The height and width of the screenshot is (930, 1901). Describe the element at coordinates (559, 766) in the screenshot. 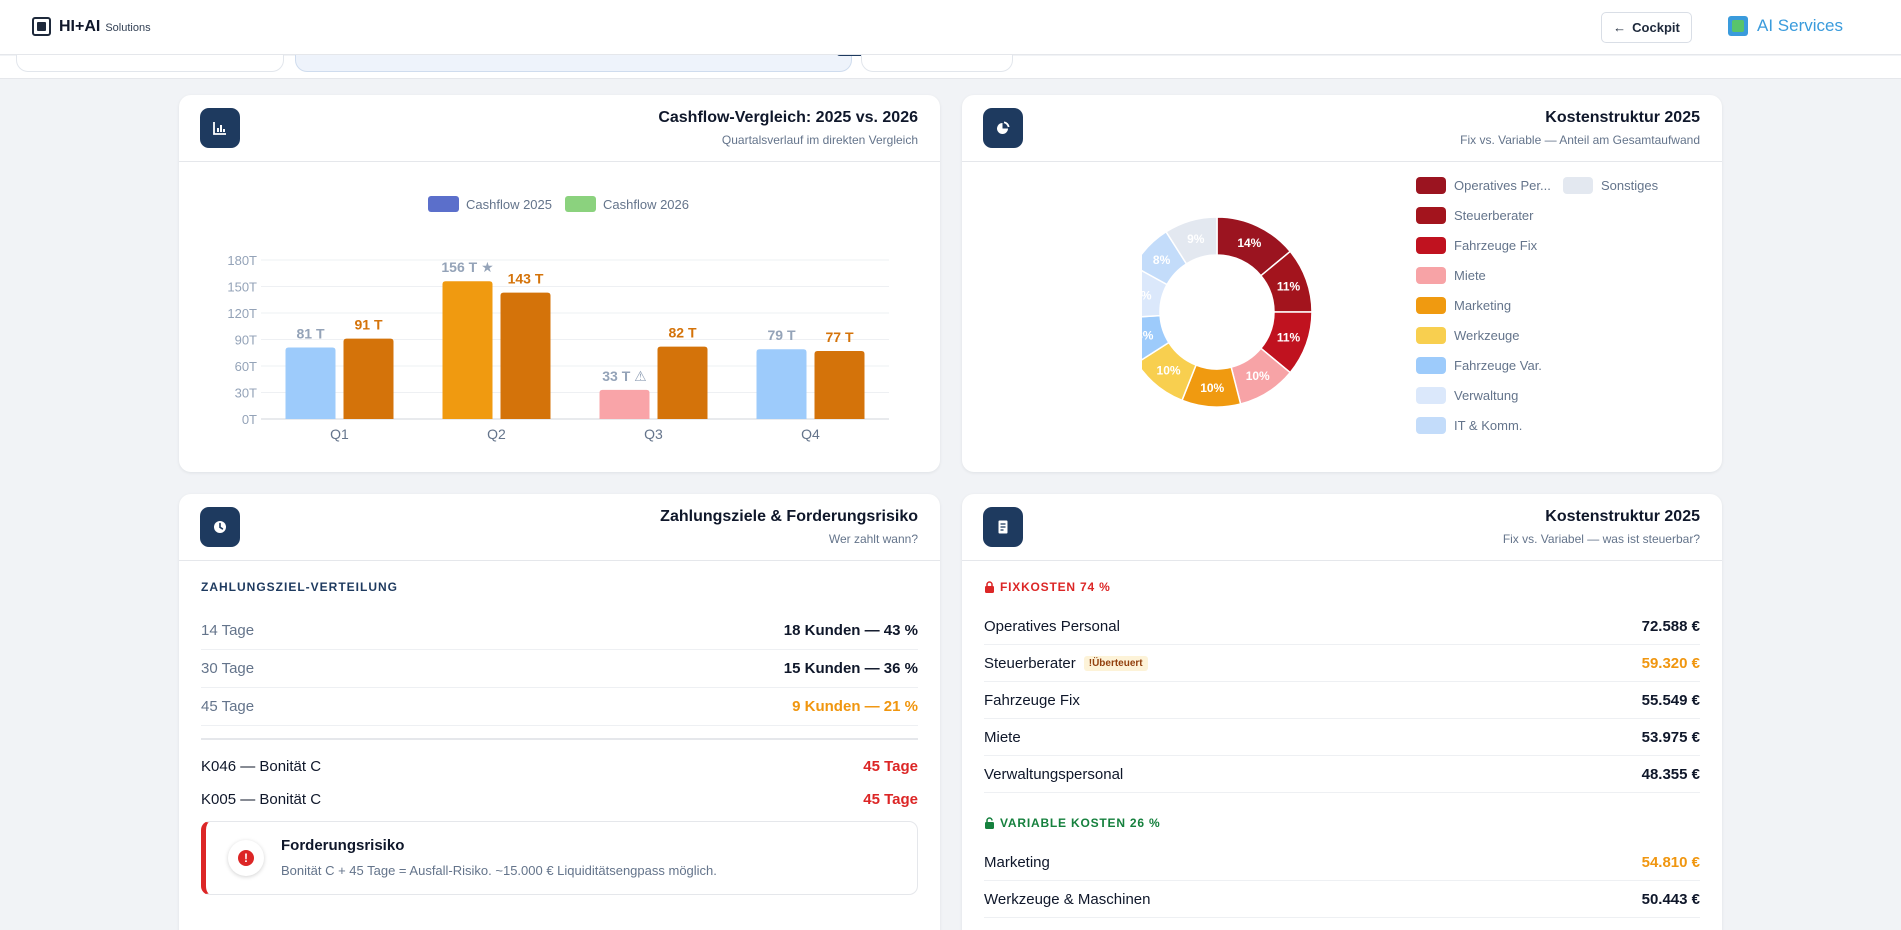

I see `risk-customer-row: K046 — Bonität C 45 Tage` at that location.